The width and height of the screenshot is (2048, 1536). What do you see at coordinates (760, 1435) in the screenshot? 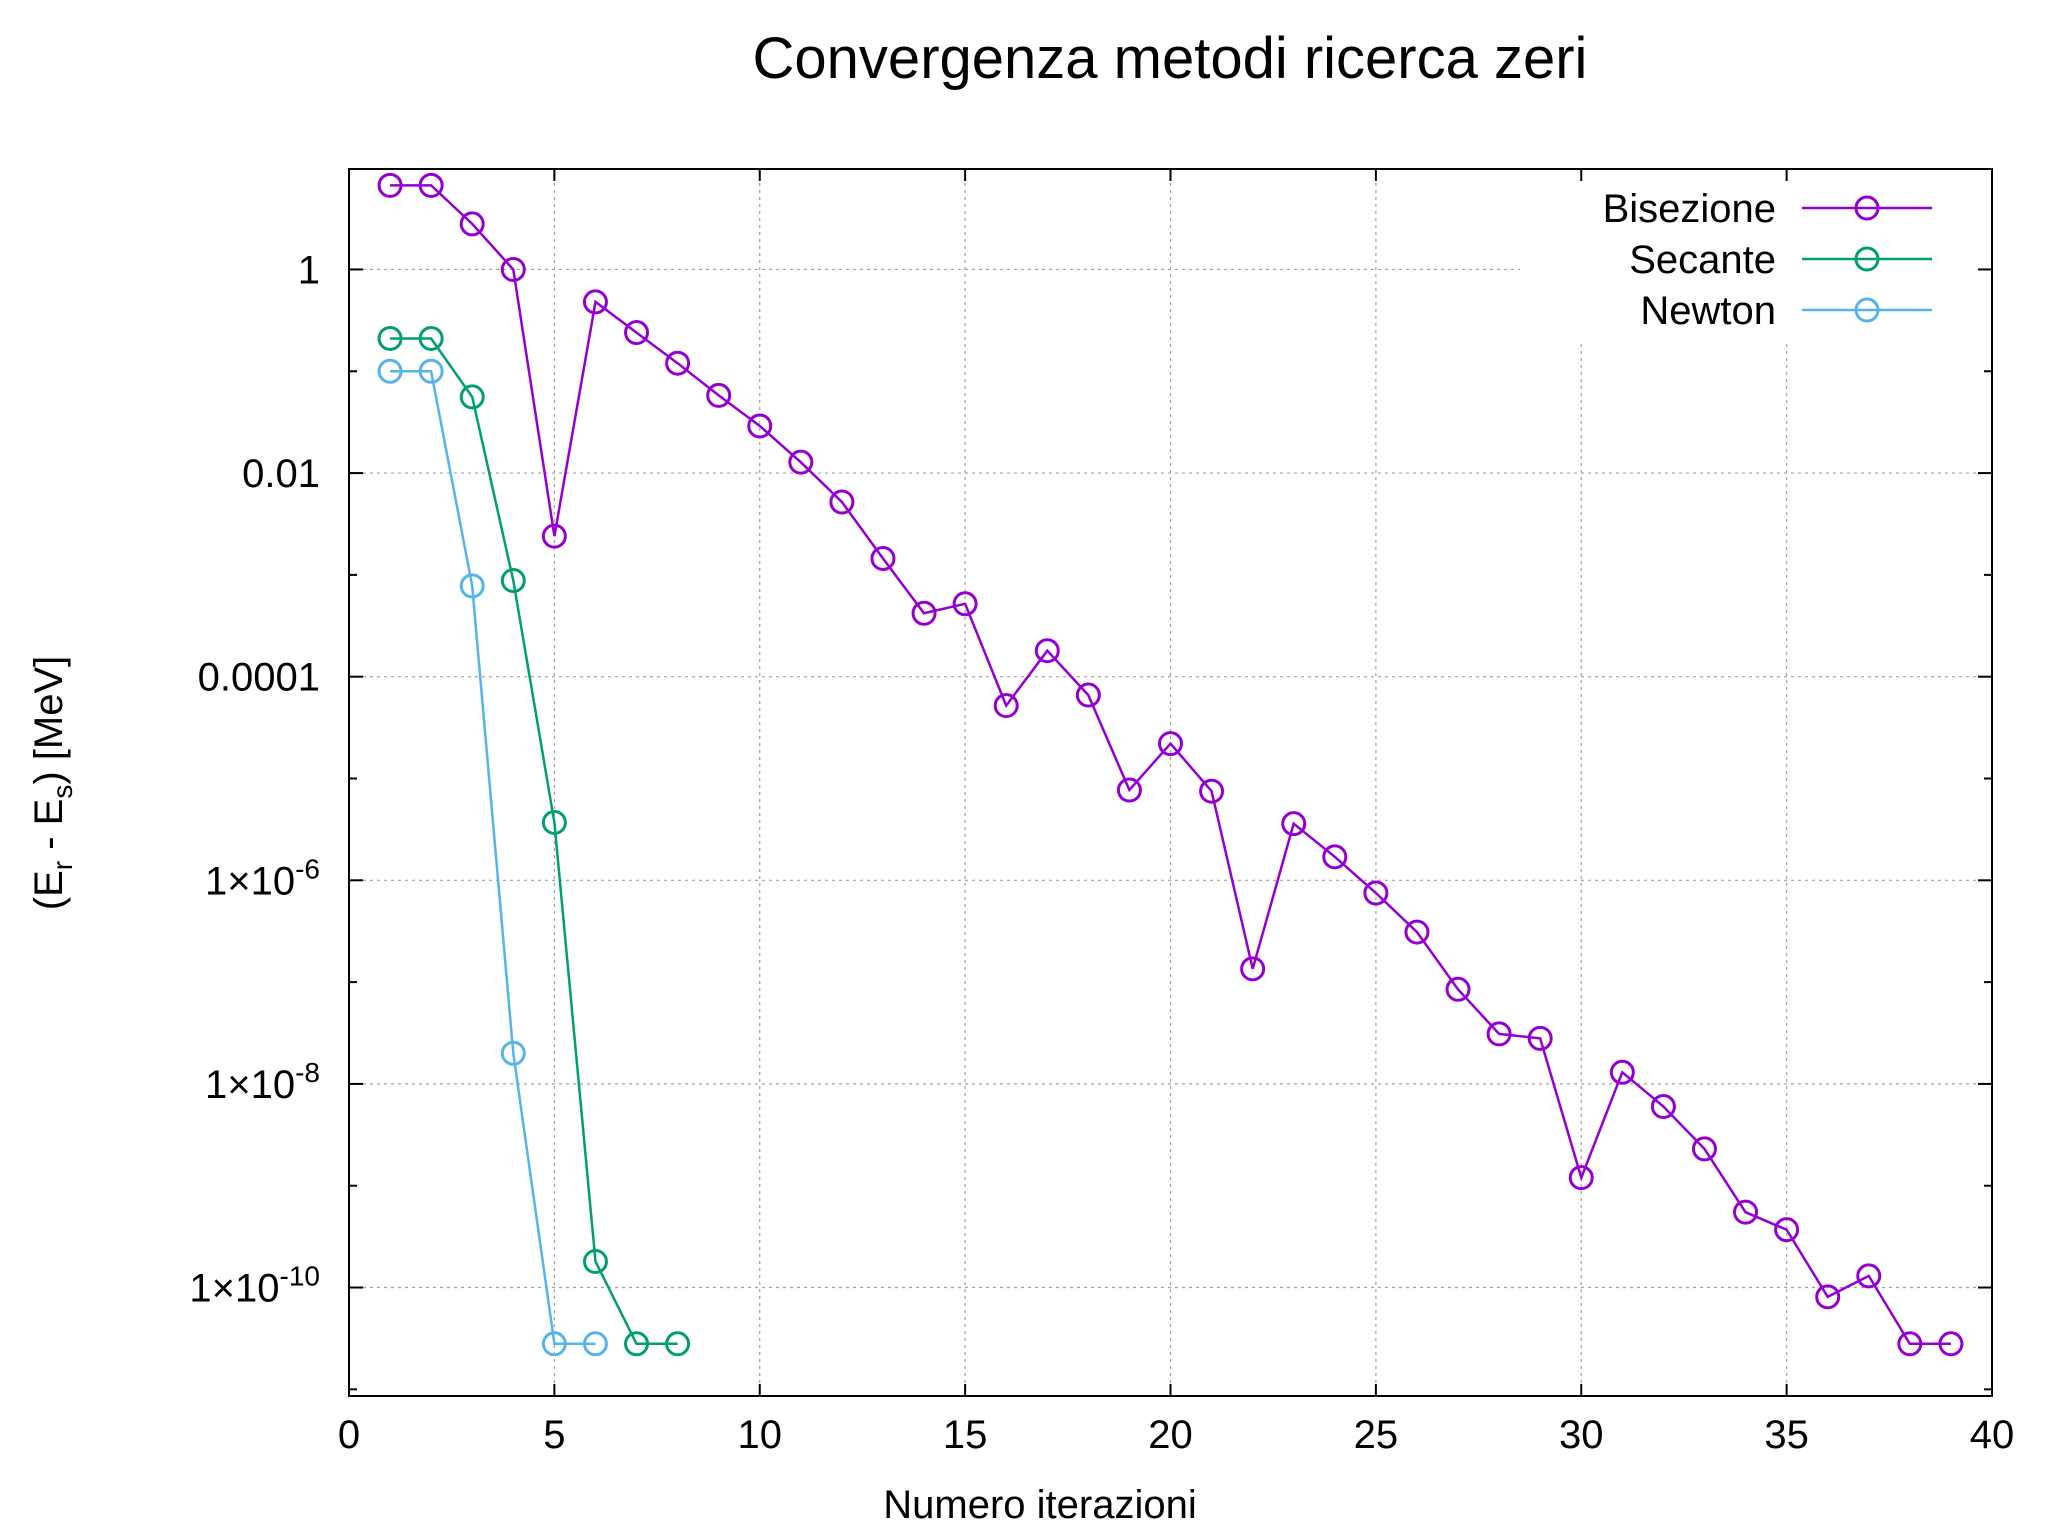
I see `x-tick-label: 10` at bounding box center [760, 1435].